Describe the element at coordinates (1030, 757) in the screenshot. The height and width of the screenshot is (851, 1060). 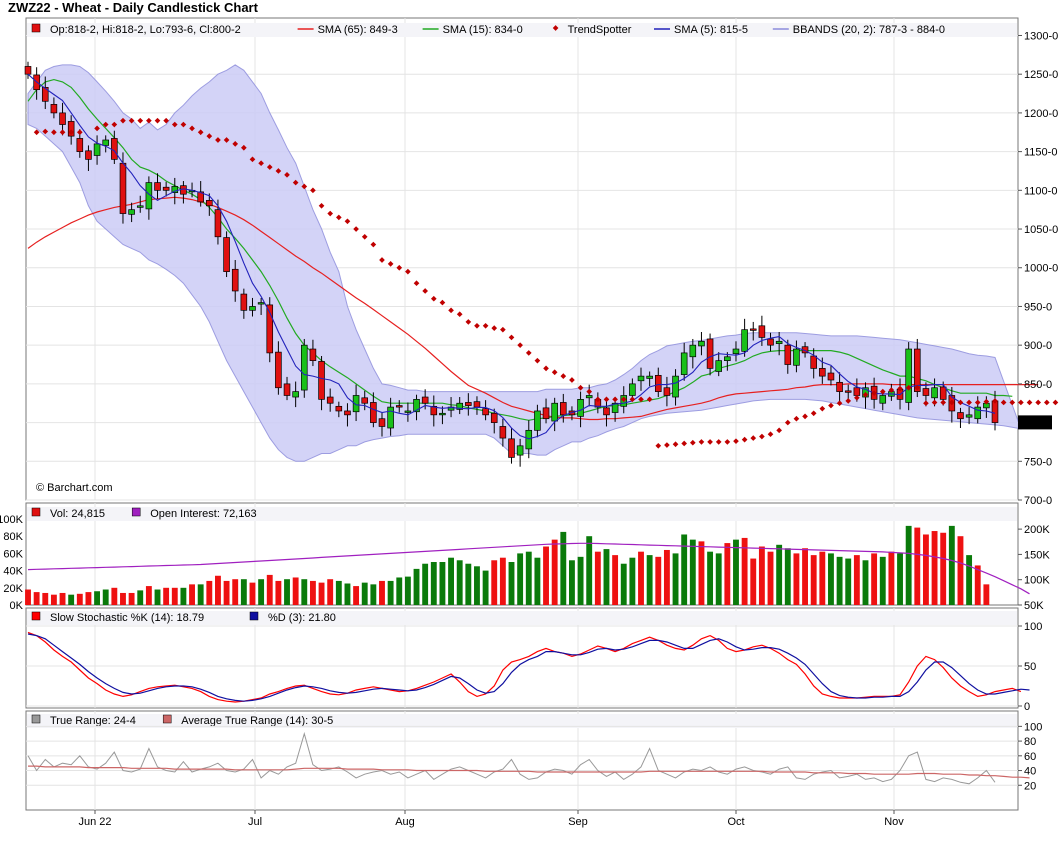
I see `tr-tick-label: 60` at that location.